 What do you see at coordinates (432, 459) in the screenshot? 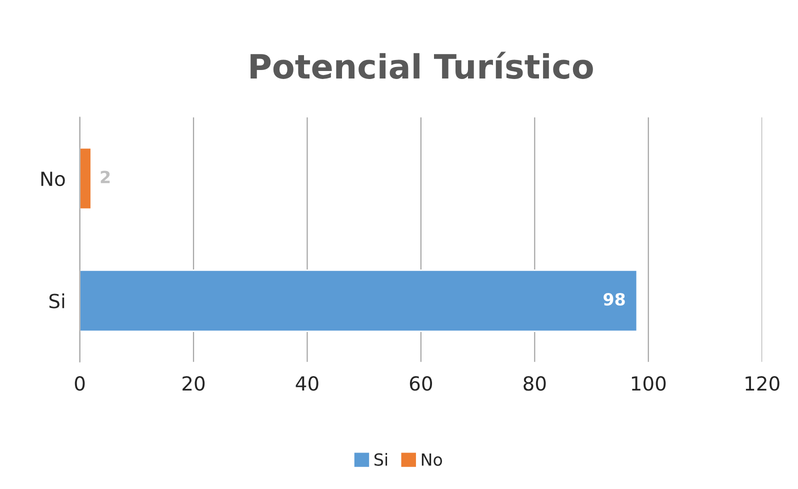
I see `legend-label: No` at bounding box center [432, 459].